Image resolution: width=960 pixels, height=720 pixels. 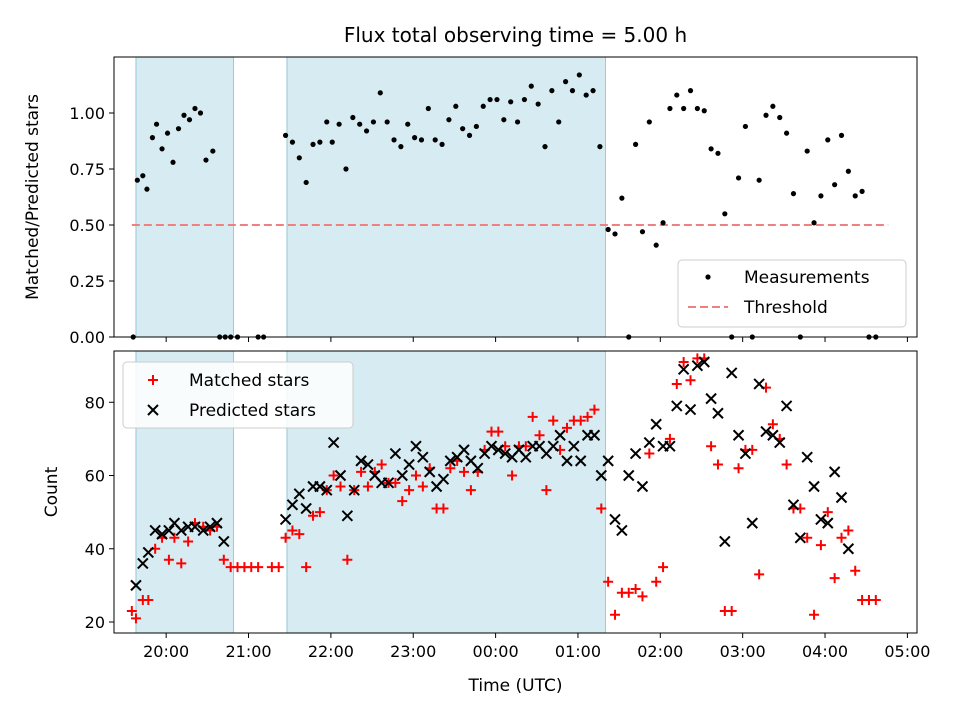 What do you see at coordinates (785, 308) in the screenshot?
I see `legend-threshold-label: Threshold` at bounding box center [785, 308].